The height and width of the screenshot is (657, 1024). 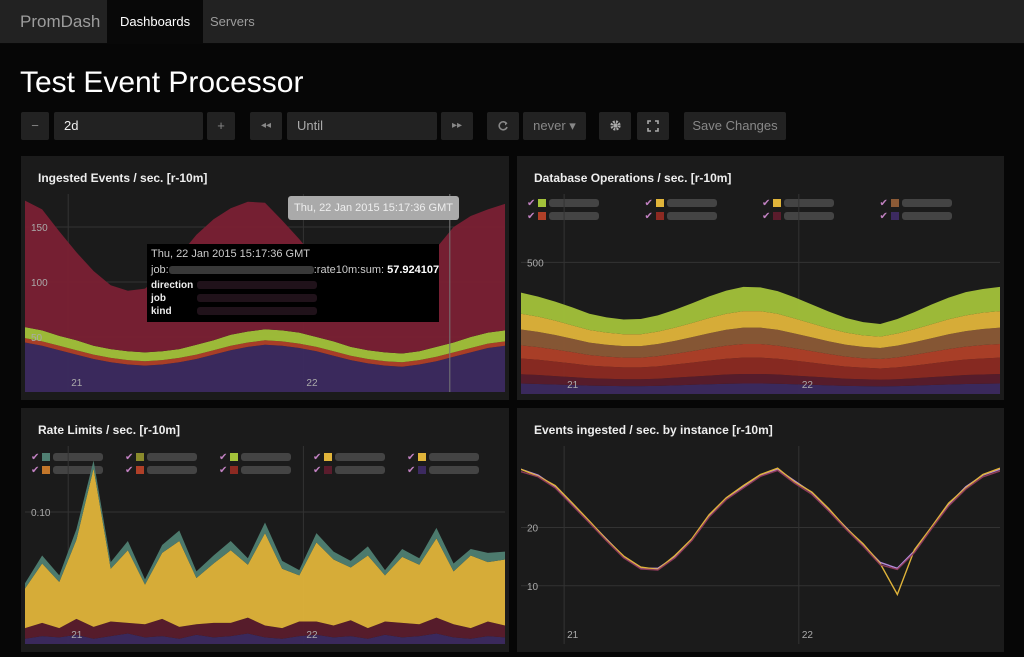 What do you see at coordinates (373, 208) in the screenshot?
I see `time-tooltip: Thu, 22 Jan 2015 15:17:36 GMT` at bounding box center [373, 208].